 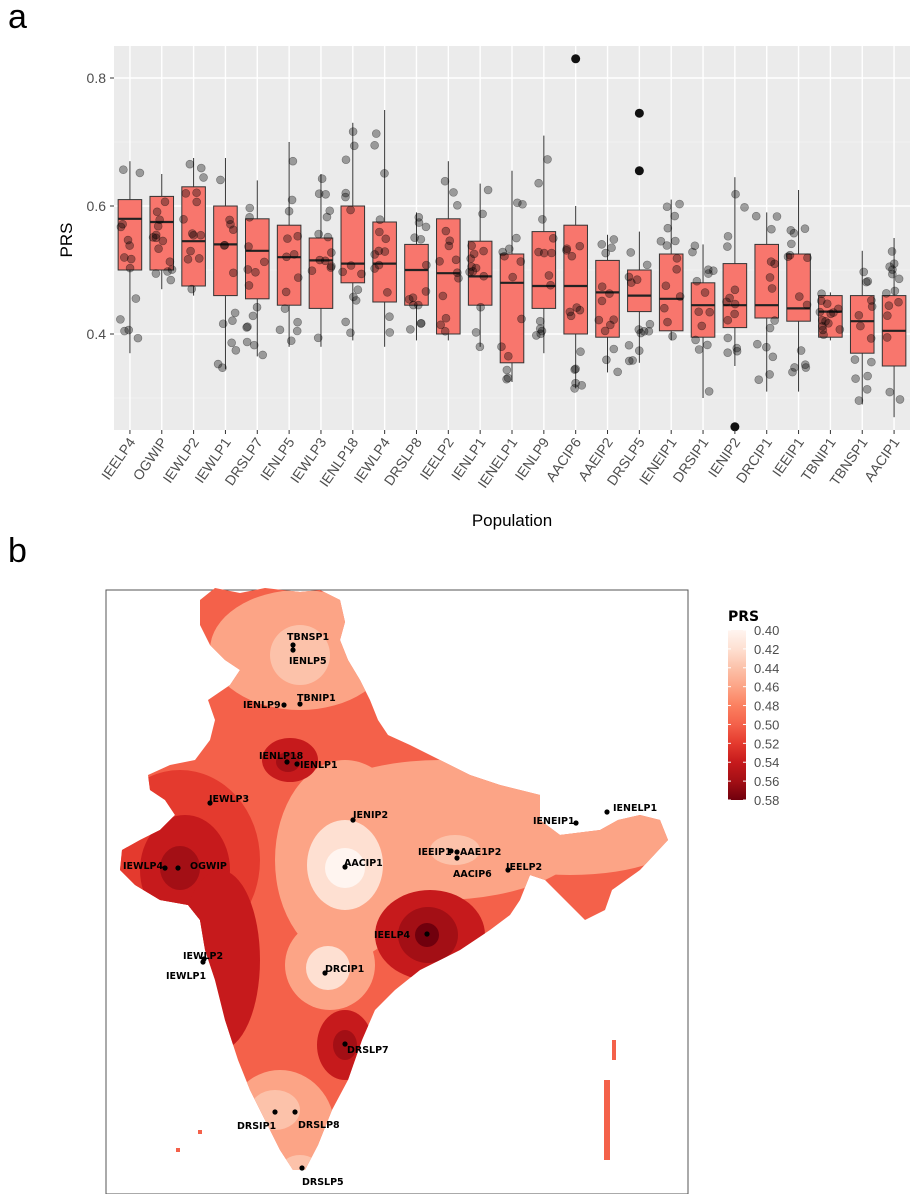 What do you see at coordinates (766, 630) in the screenshot?
I see `legend-label: 0.40` at bounding box center [766, 630].